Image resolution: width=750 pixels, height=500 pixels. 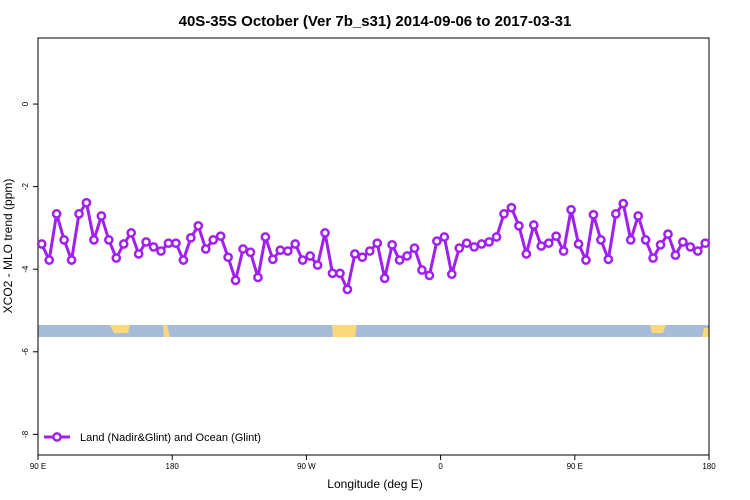 What do you see at coordinates (8, 246) in the screenshot?
I see `y-axis-label: XCO2 - MLO trend (ppm)` at bounding box center [8, 246].